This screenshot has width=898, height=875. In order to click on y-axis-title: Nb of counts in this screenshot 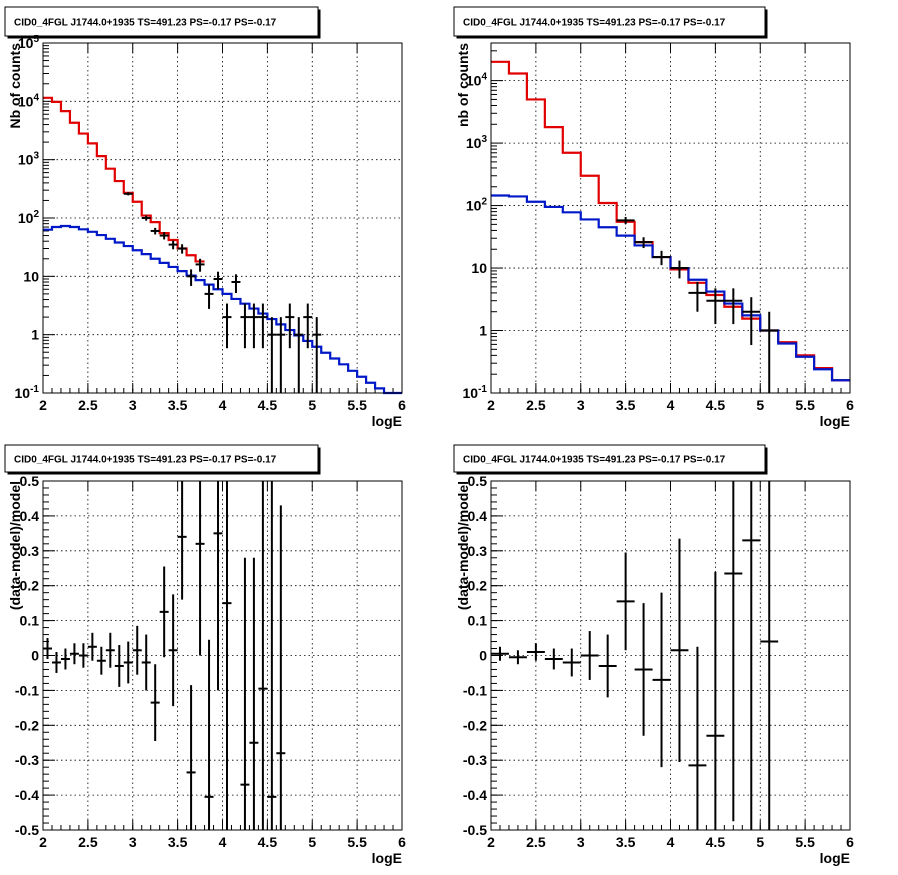, I will do `click(15, 86)`.